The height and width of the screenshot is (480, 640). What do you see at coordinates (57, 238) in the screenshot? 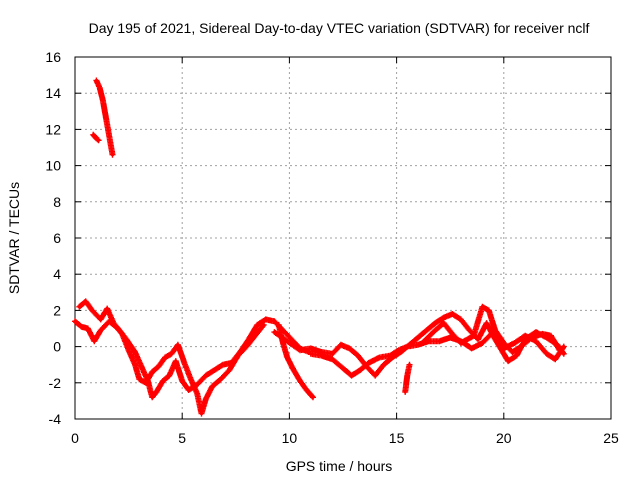
I see `y-tick-label: 6` at bounding box center [57, 238].